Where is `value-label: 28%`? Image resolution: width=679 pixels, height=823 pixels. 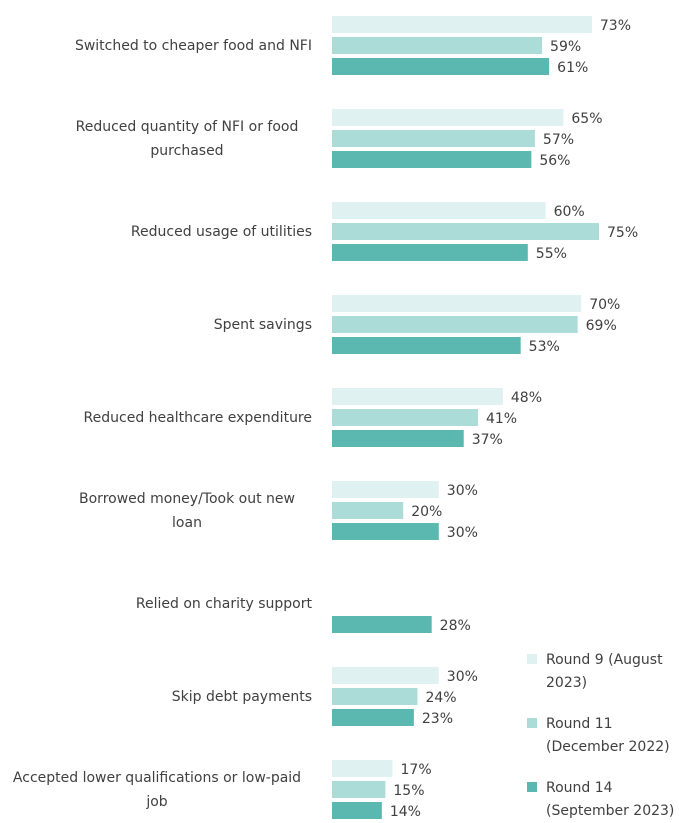 value-label: 28% is located at coordinates (455, 625).